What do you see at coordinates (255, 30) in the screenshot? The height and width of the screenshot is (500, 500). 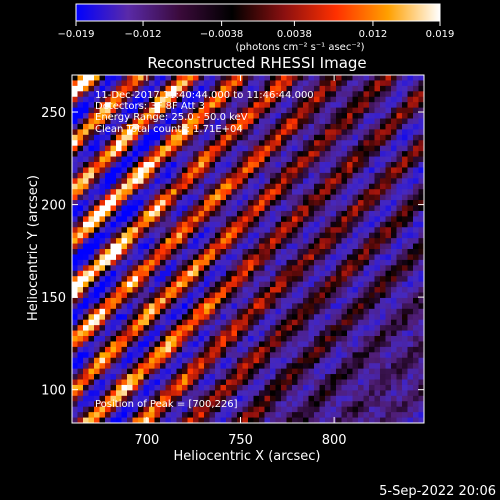 I see `colorbar-ticks: −0.019 −0.012 −0.0038 0.0038 0.012 0.019` at bounding box center [255, 30].